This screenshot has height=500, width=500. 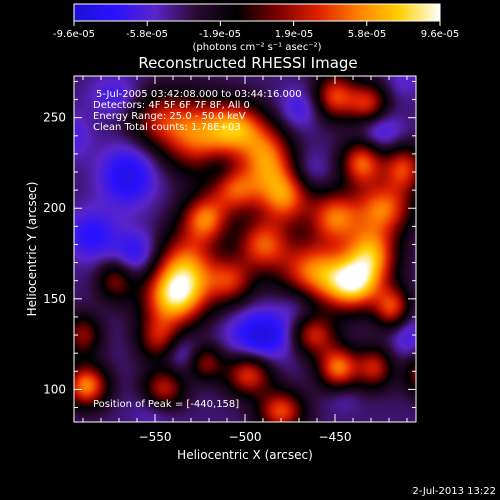 I want to click on colorbar-tick-label: 1.9e-05, so click(x=294, y=34).